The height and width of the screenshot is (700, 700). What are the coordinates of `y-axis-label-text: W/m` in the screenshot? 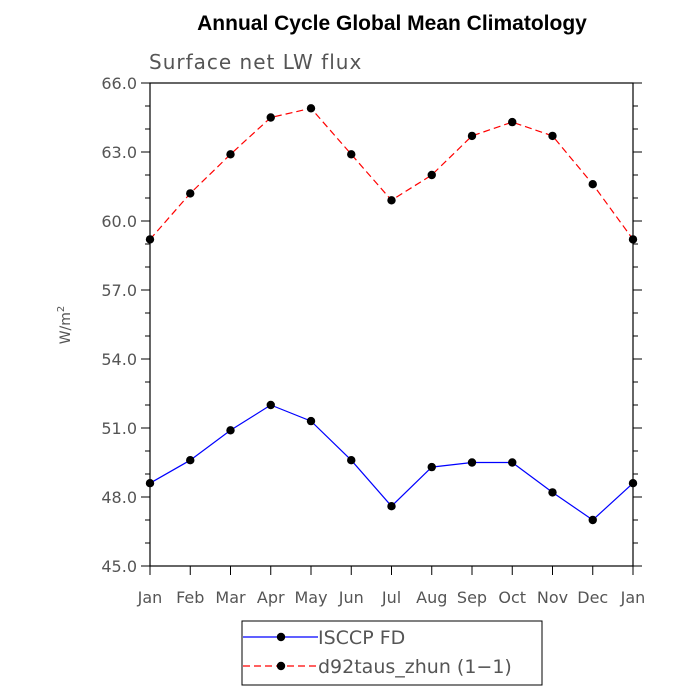 It's located at (66, 328).